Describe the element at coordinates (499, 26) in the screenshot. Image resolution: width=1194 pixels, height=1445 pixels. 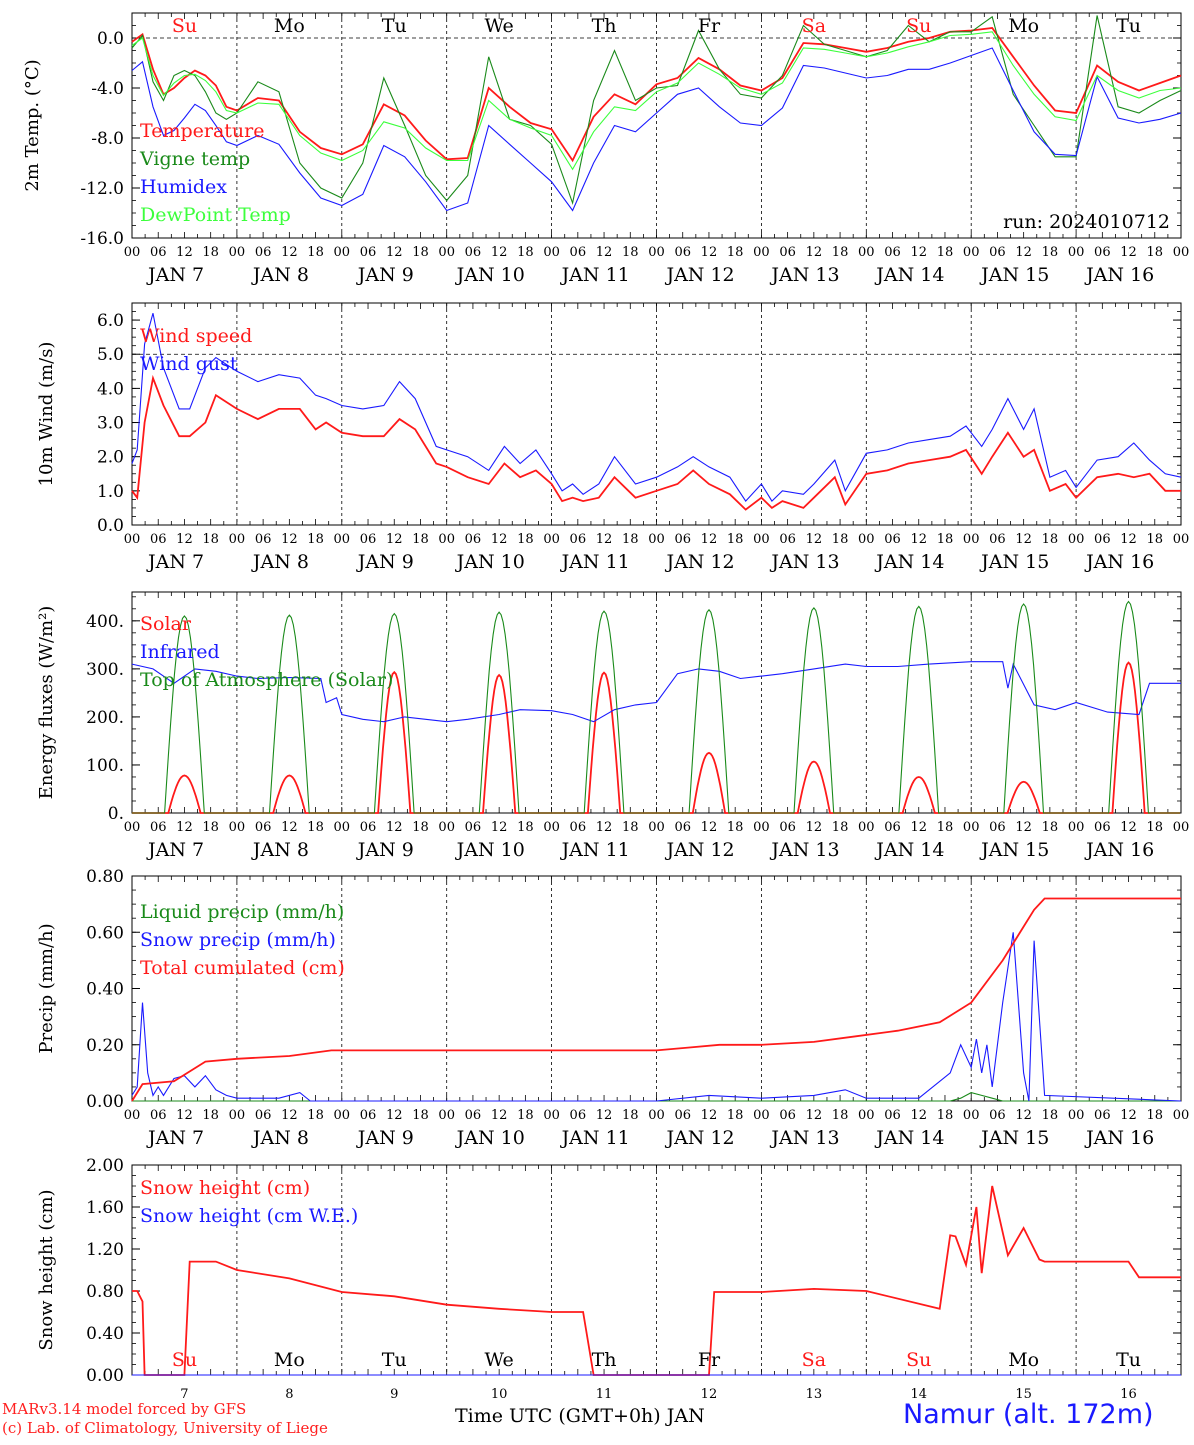
I see `weekday-label-top: We` at that location.